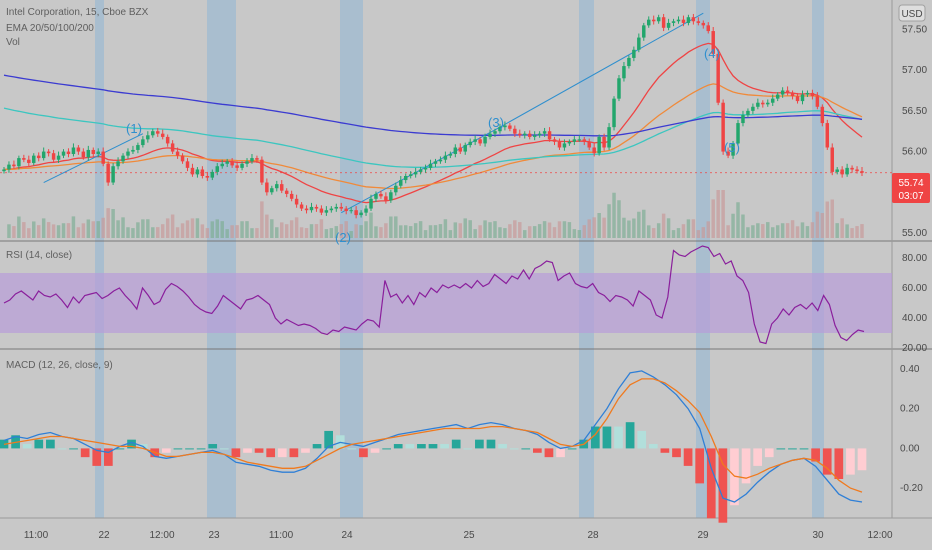 Image resolution: width=932 pixels, height=550 pixels. I want to click on macd-tick-label: 0.40, so click(910, 369).